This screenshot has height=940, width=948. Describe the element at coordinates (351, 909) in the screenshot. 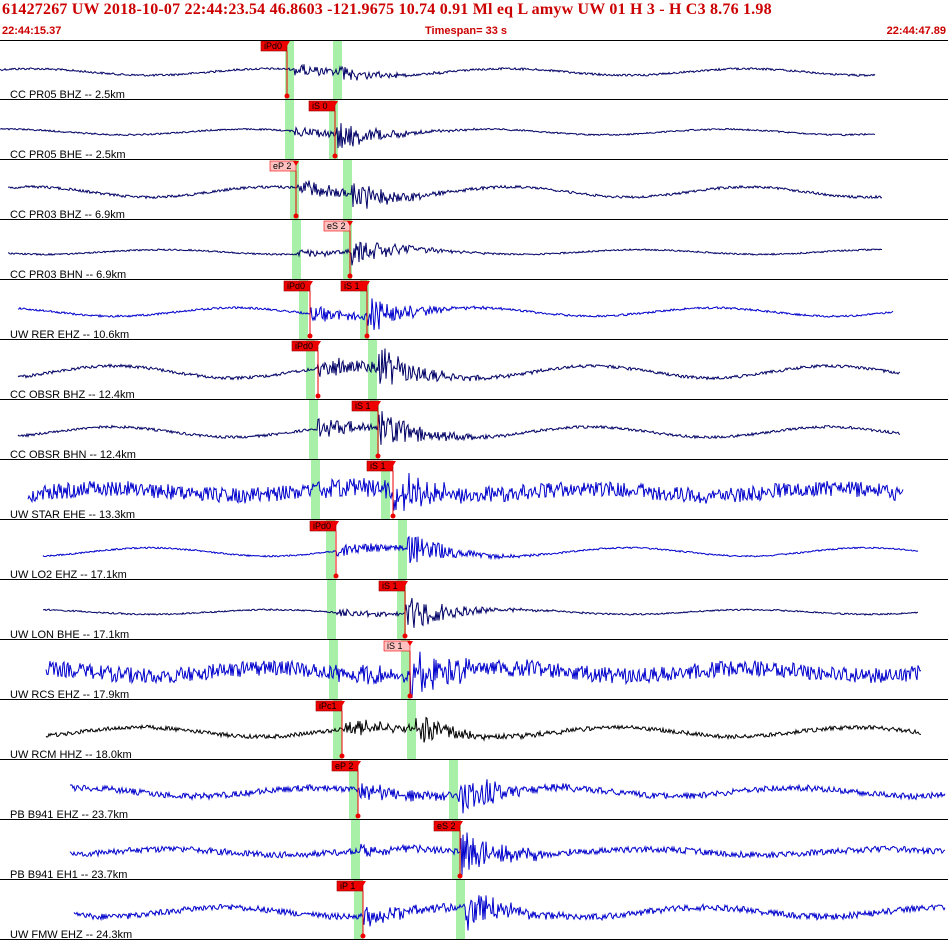

I see `phase-pick: iP 1` at that location.